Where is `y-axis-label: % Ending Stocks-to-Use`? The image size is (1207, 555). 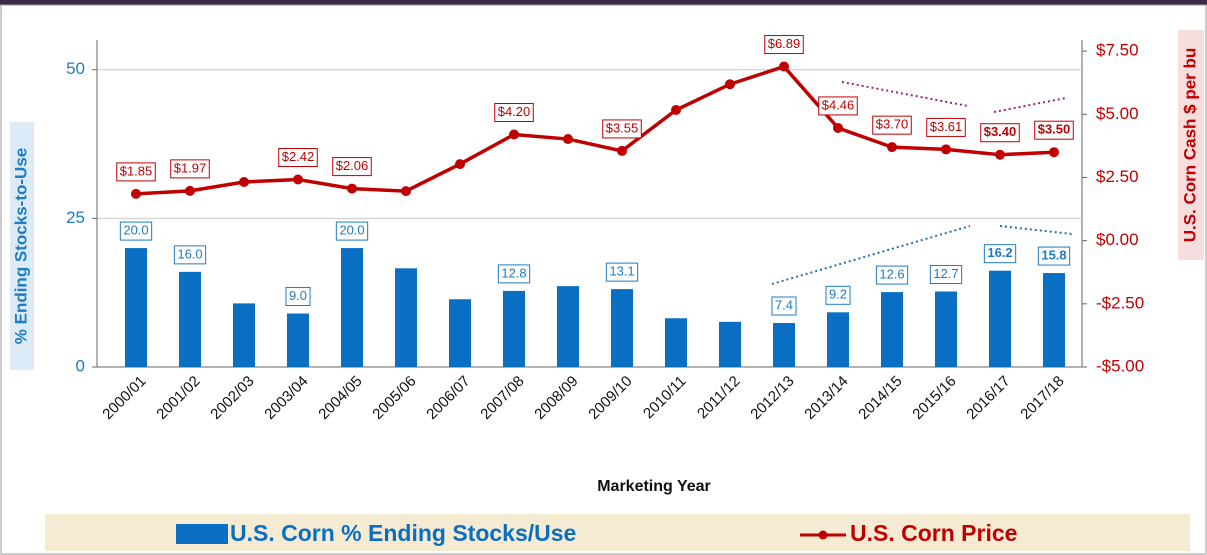
y-axis-label: % Ending Stocks-to-Use is located at coordinates (20, 246).